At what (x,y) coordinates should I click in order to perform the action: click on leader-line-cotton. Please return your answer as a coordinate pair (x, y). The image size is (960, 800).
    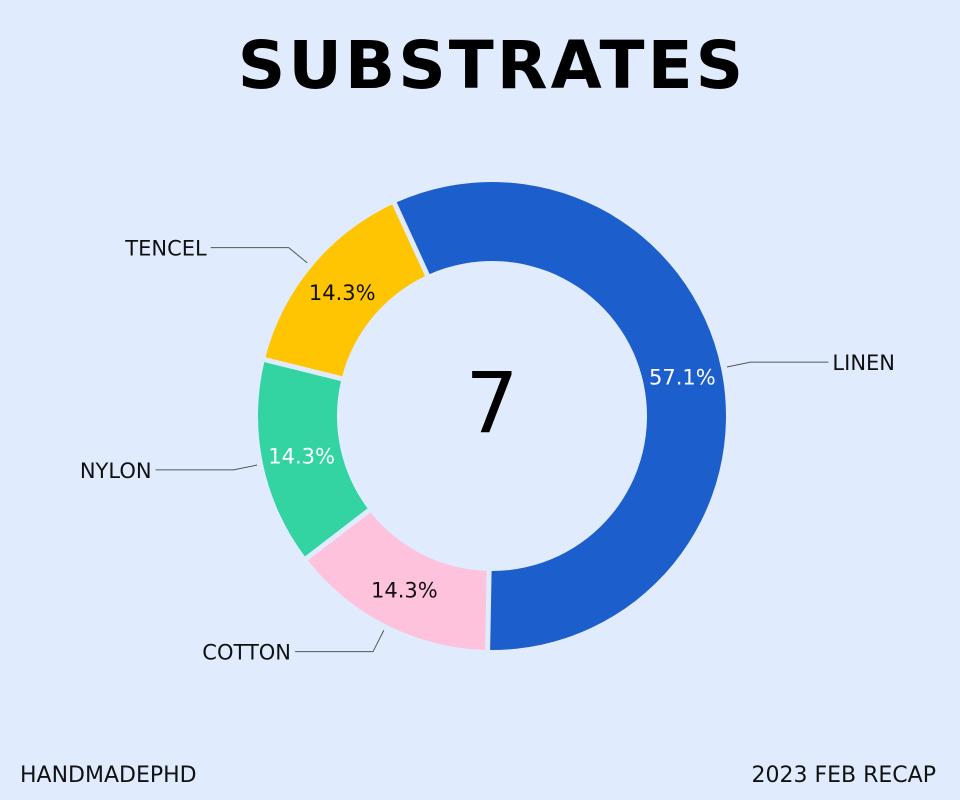
    Looking at the image, I should click on (340, 641).